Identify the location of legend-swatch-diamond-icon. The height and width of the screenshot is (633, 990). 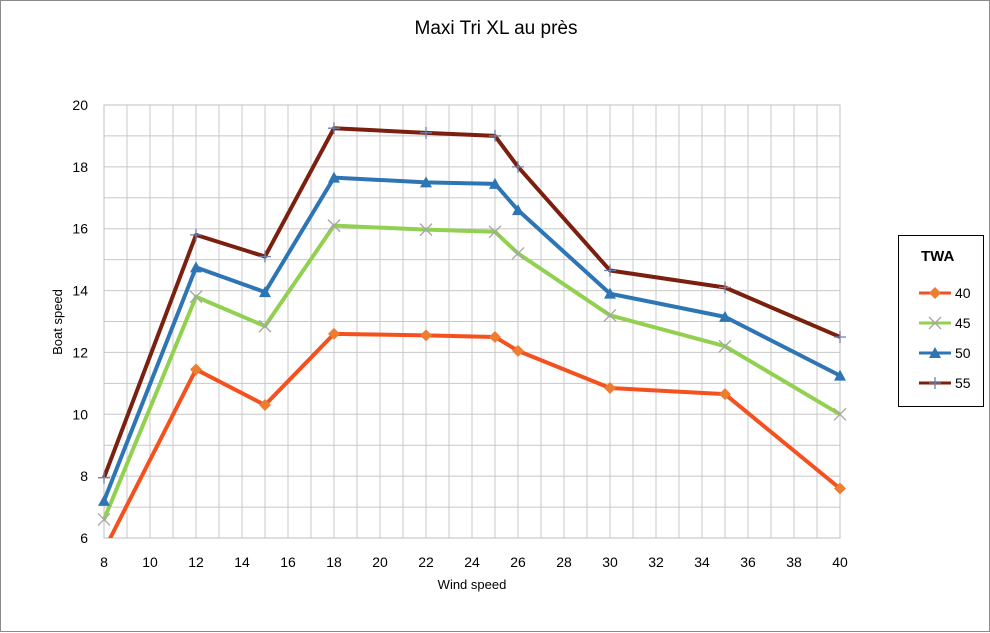
(935, 293).